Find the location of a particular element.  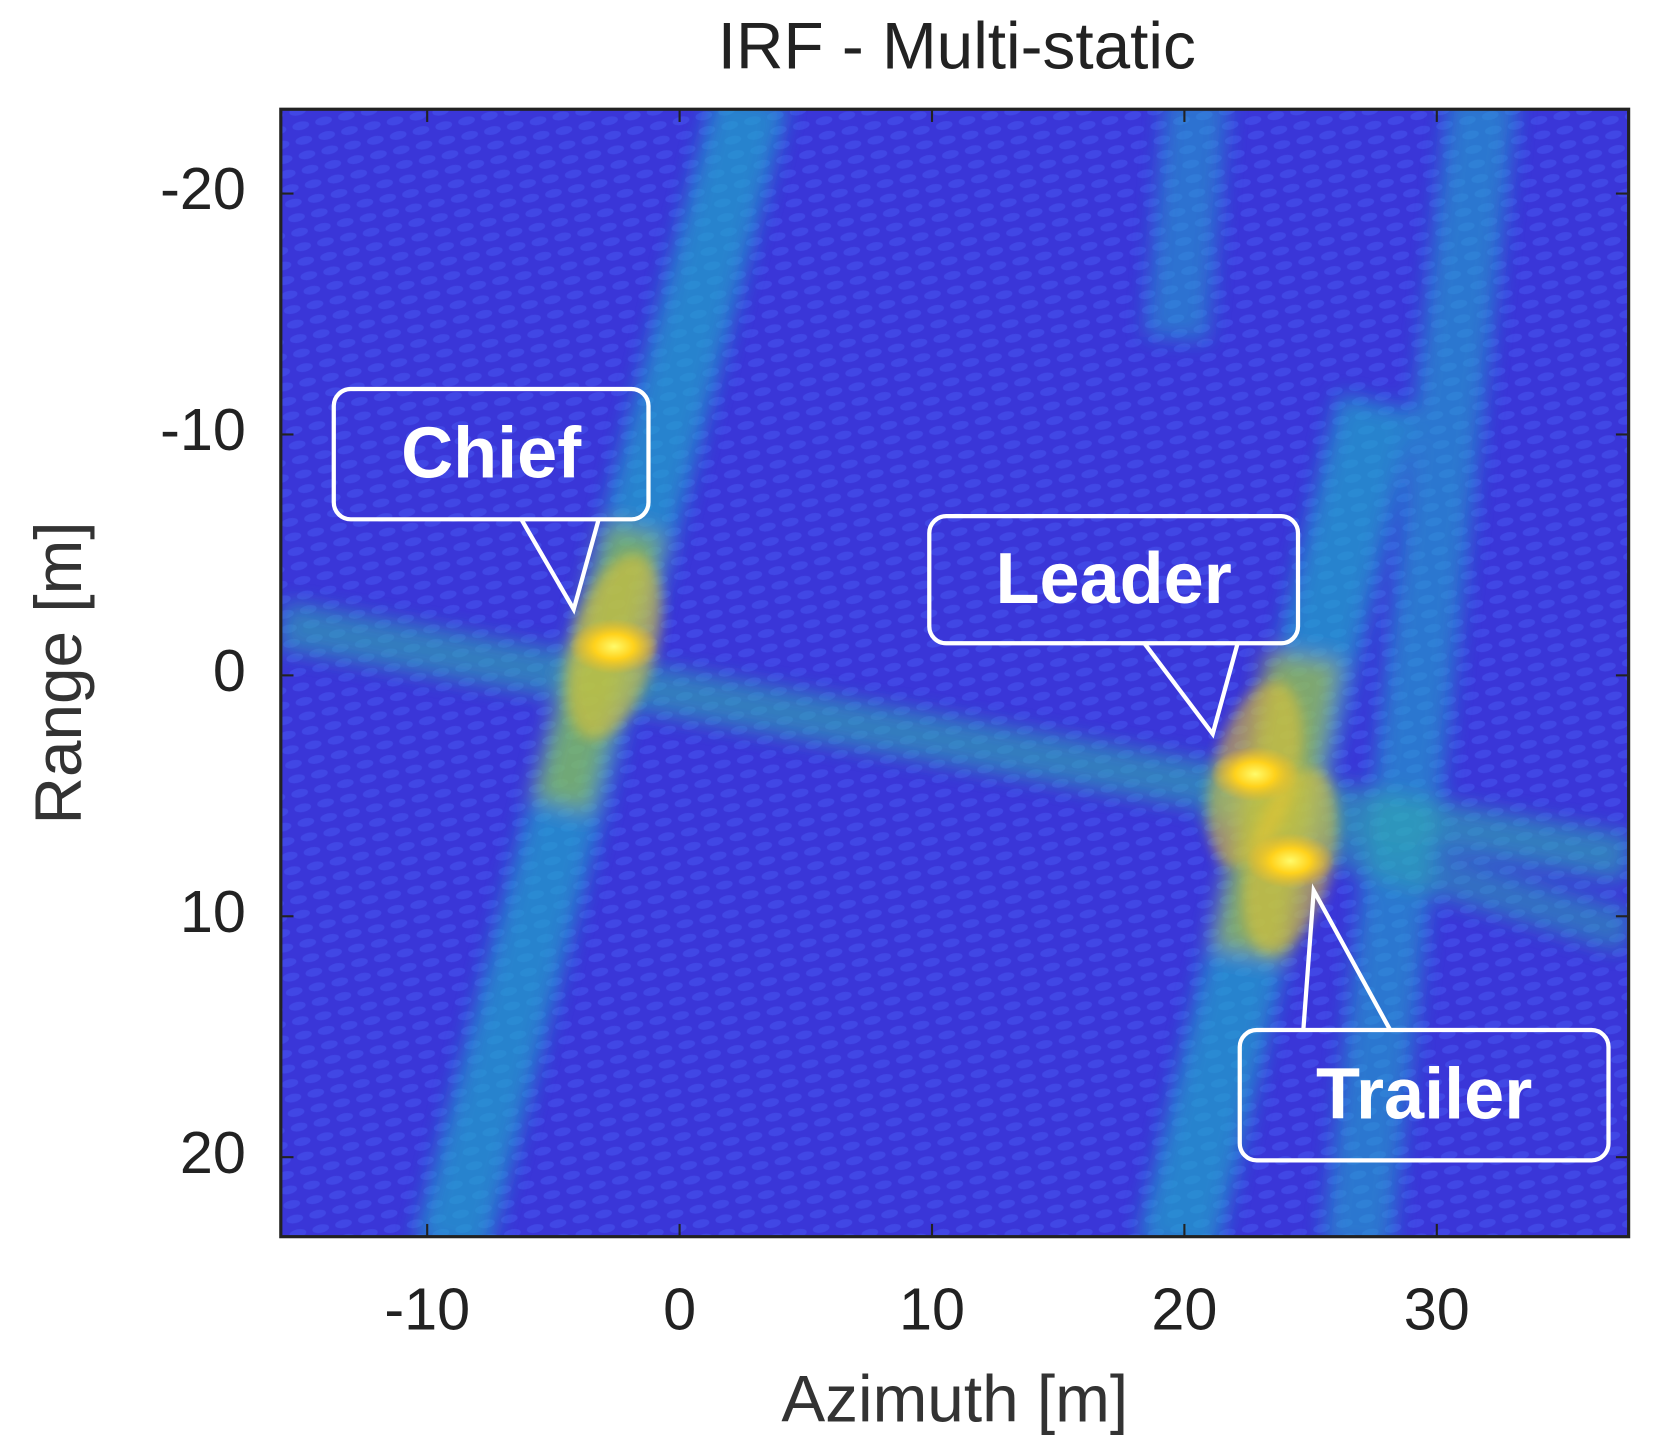

y-tick-label: 20 is located at coordinates (213, 1152).